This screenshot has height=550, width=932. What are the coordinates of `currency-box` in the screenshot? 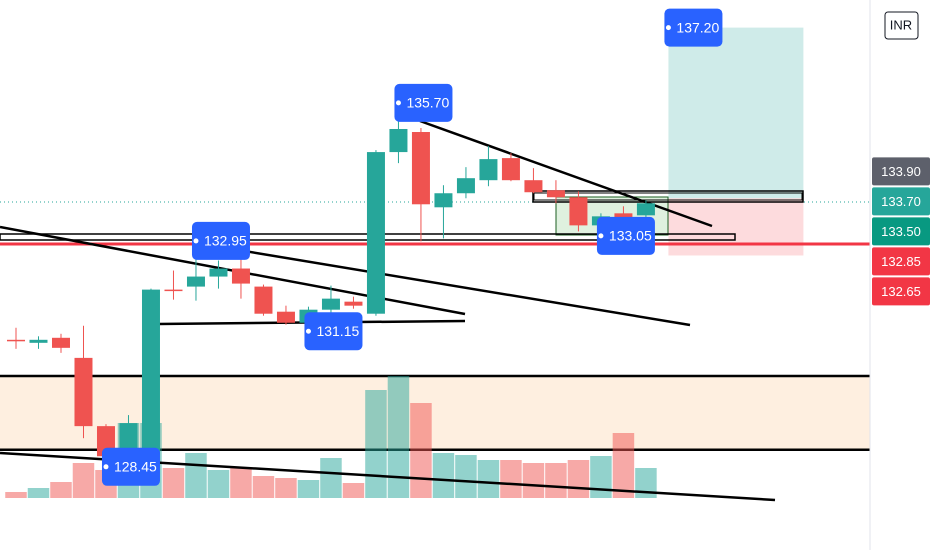 It's located at (901, 25).